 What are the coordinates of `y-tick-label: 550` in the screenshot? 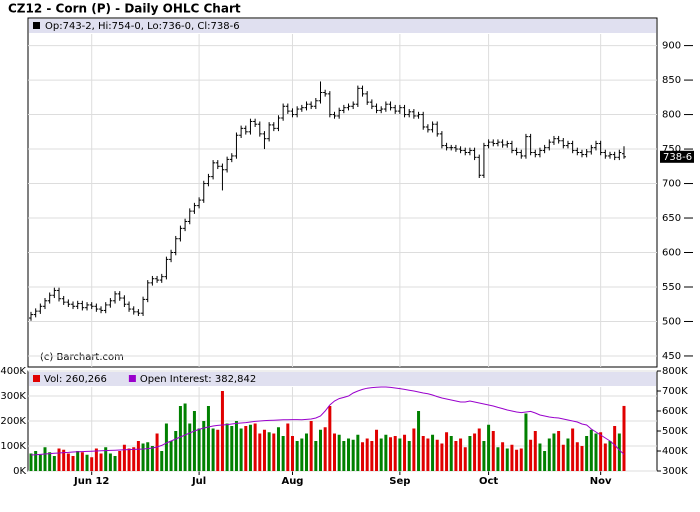 It's located at (671, 287).